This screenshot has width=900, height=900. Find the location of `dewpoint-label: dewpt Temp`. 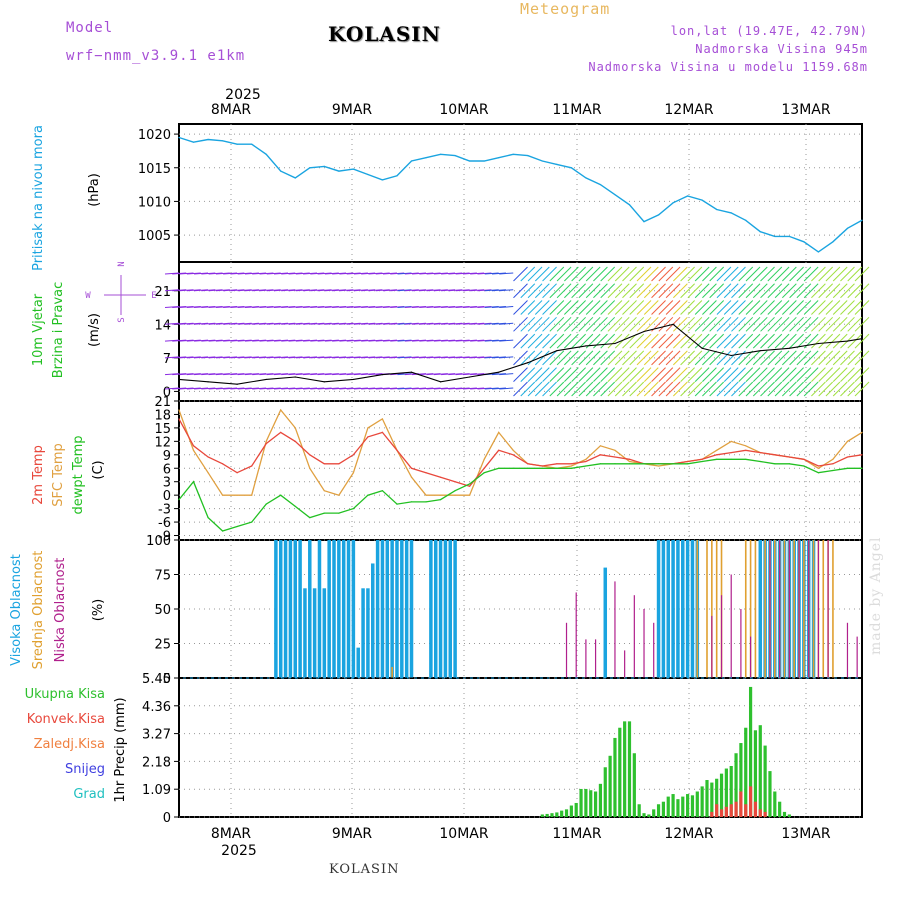

dewpoint-label: dewpt Temp is located at coordinates (78, 474).